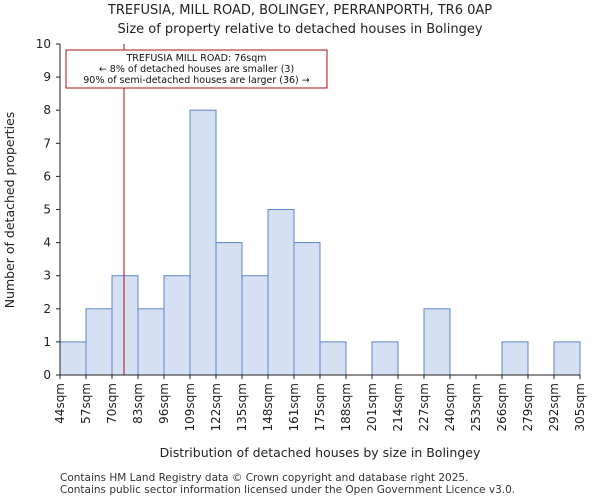 The width and height of the screenshot is (600, 500). I want to click on x-tick-label: 214sqm, so click(398, 407).